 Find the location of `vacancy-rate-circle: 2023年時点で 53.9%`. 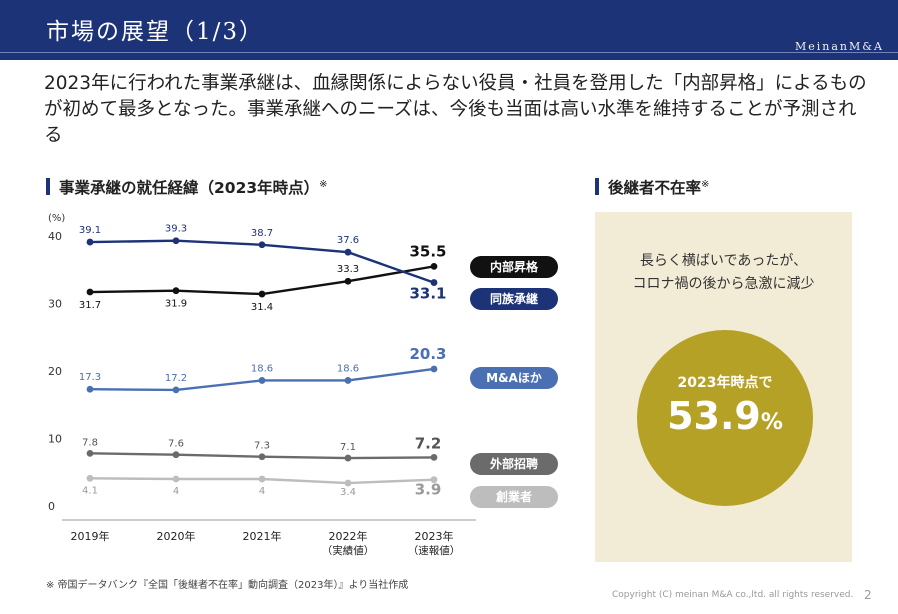

vacancy-rate-circle: 2023年時点で 53.9% is located at coordinates (725, 418).